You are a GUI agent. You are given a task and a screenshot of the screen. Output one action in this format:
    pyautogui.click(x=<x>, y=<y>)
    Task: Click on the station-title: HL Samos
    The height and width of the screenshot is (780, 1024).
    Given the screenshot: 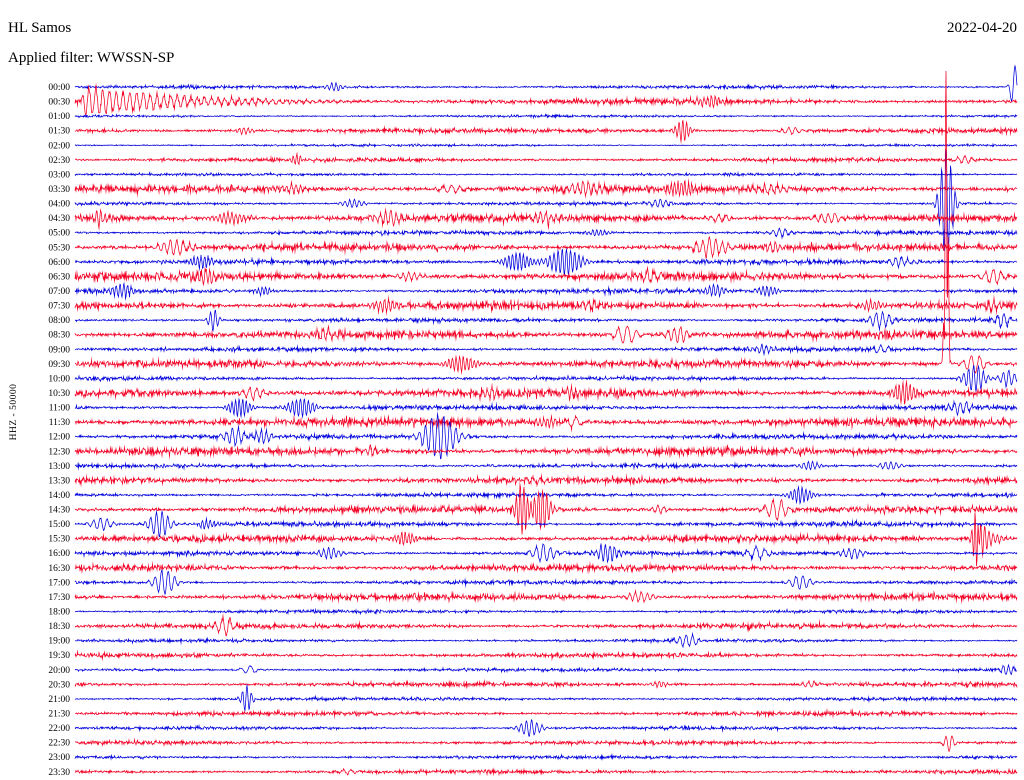 What is the action you would take?
    pyautogui.click(x=40, y=28)
    